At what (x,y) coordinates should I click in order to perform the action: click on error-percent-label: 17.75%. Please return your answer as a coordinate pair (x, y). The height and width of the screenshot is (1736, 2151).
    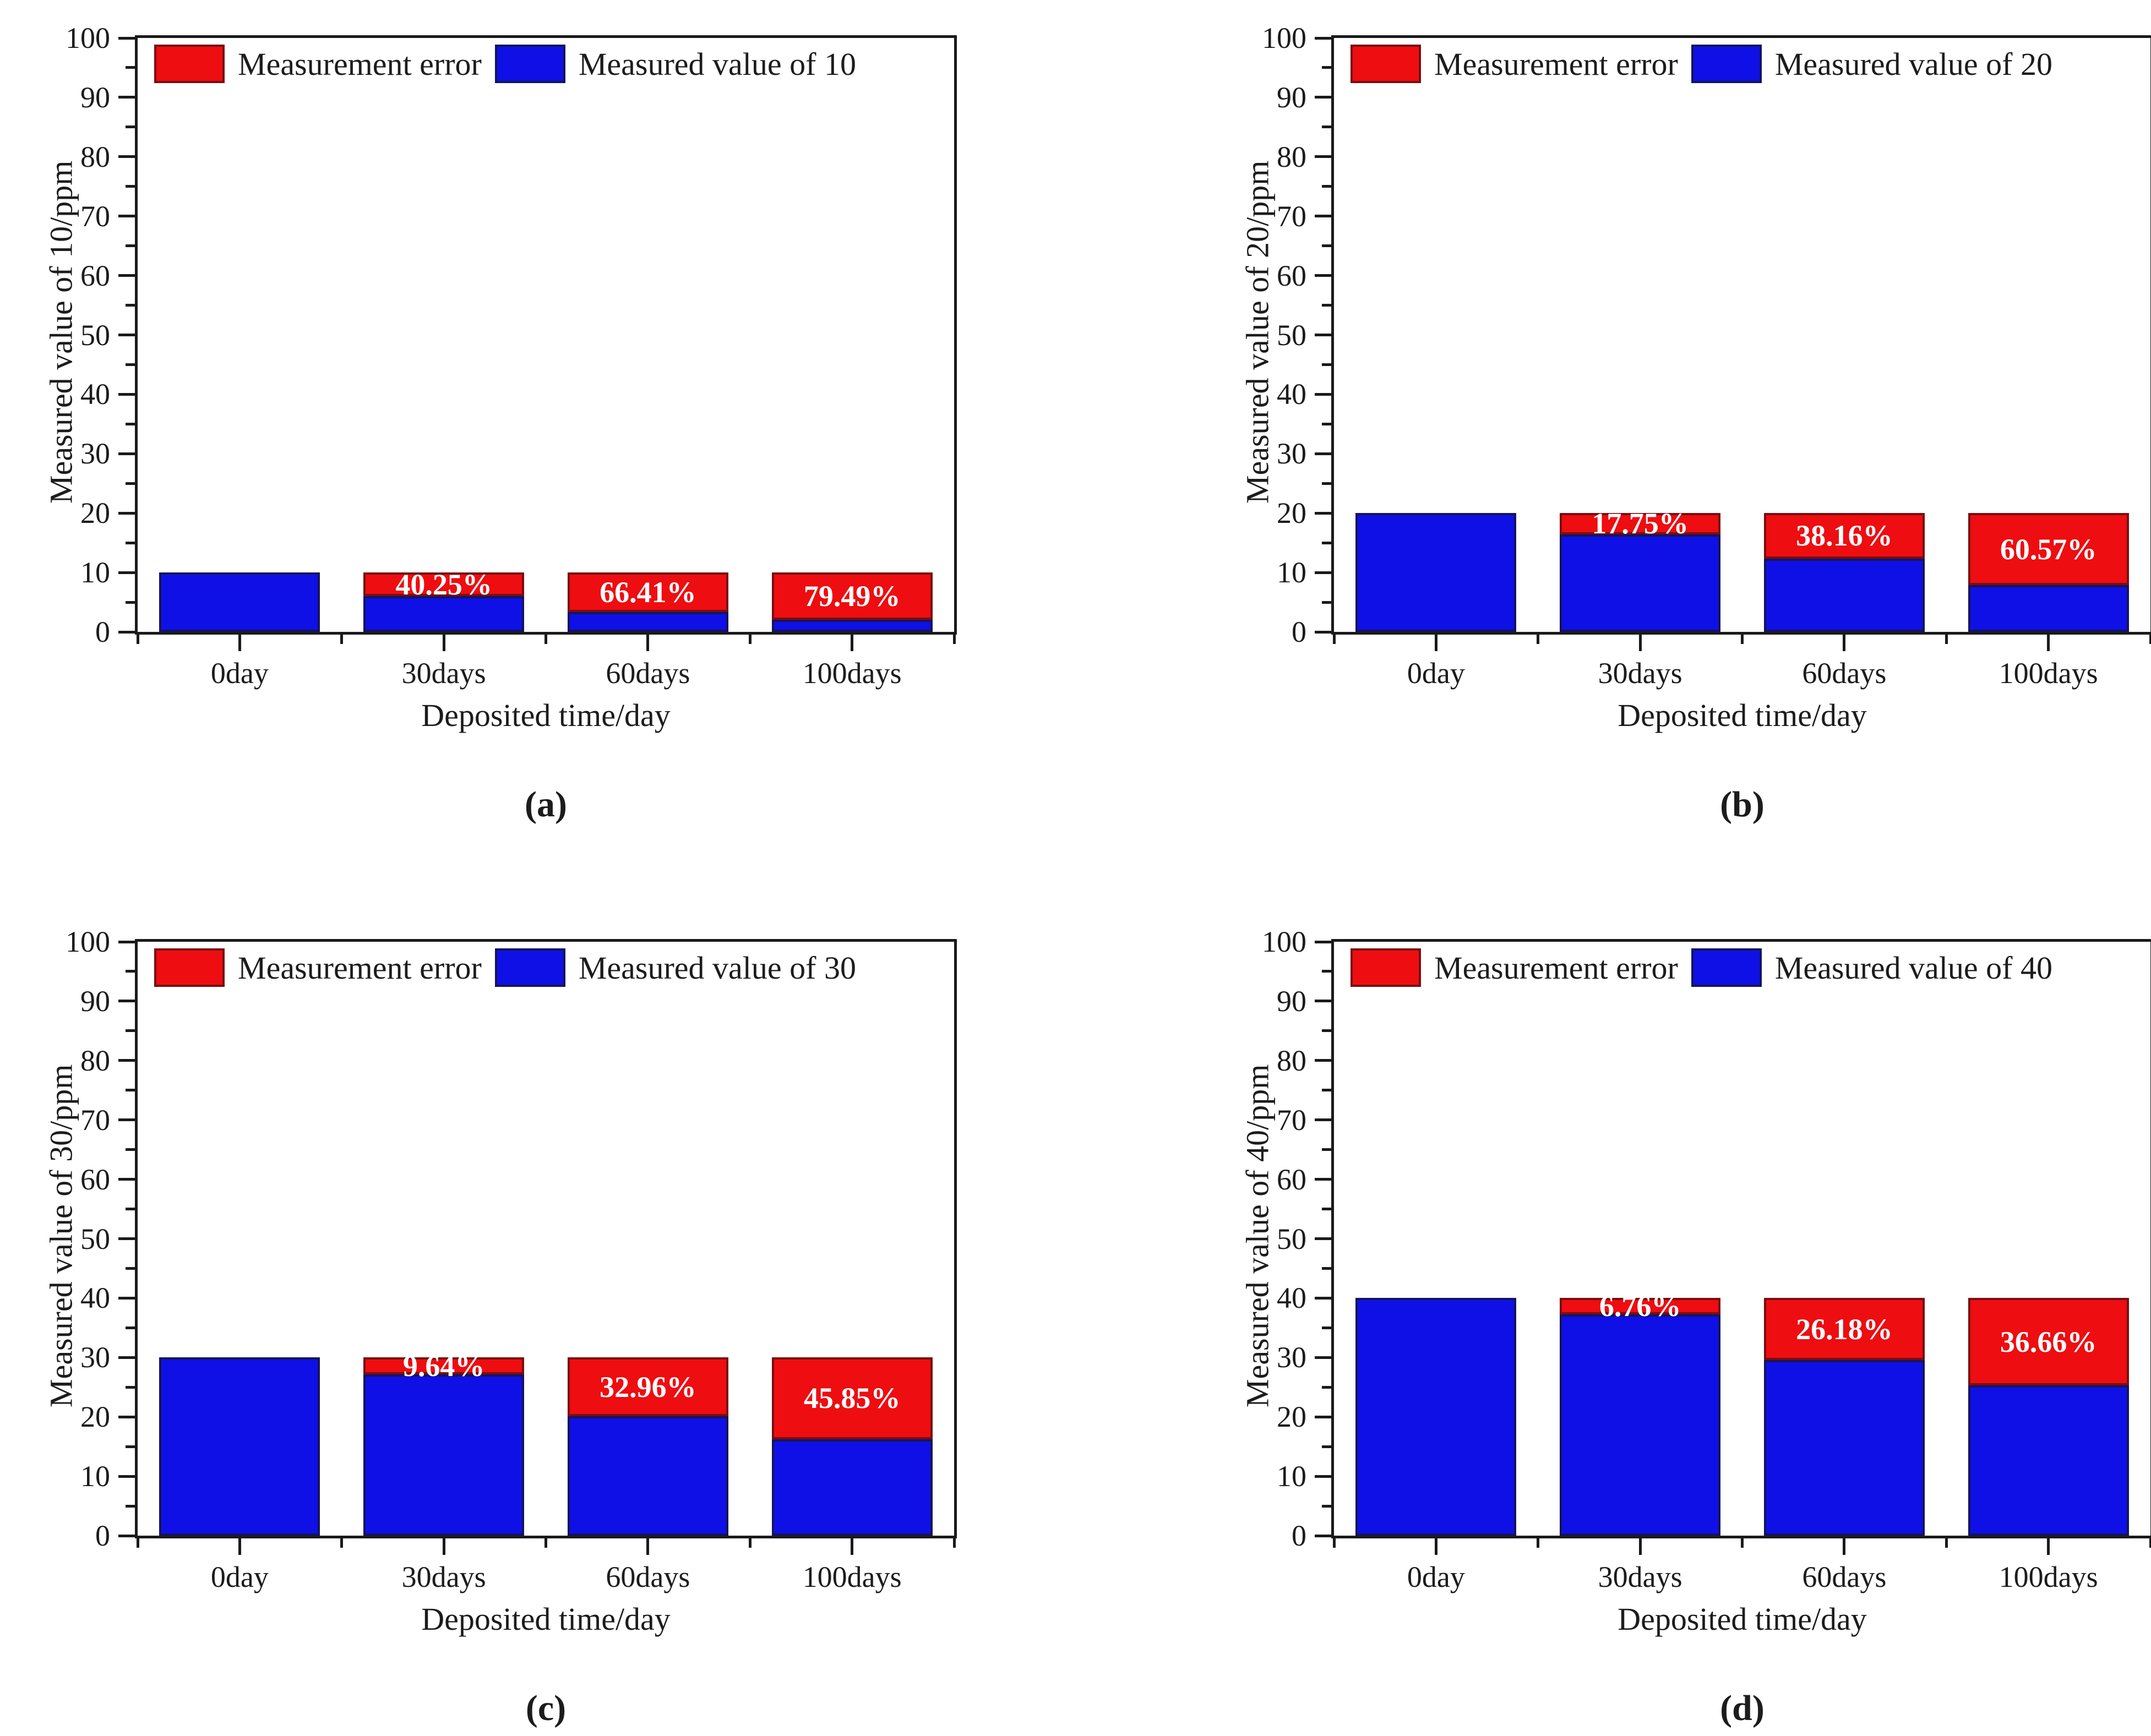
    Looking at the image, I should click on (1640, 524).